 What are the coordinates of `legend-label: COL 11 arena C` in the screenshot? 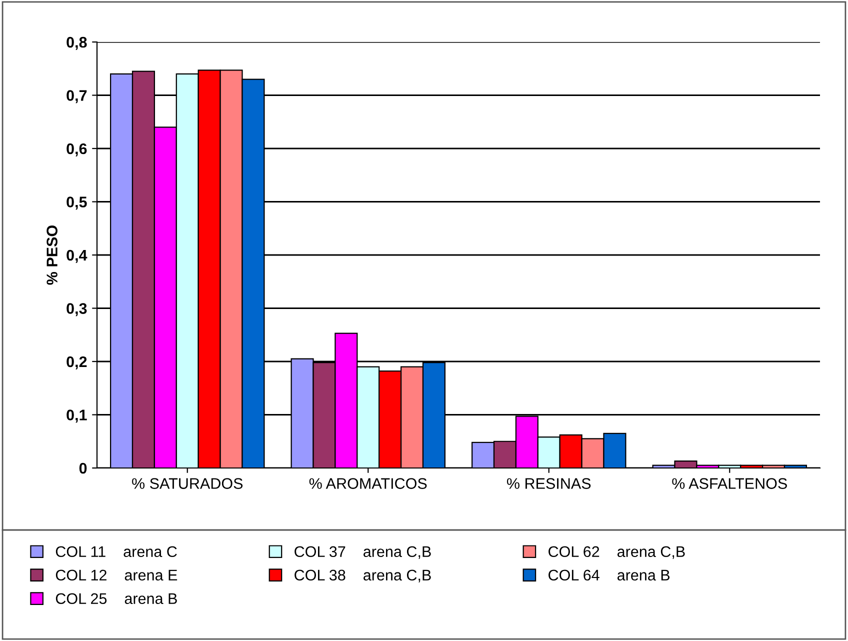 It's located at (116, 552).